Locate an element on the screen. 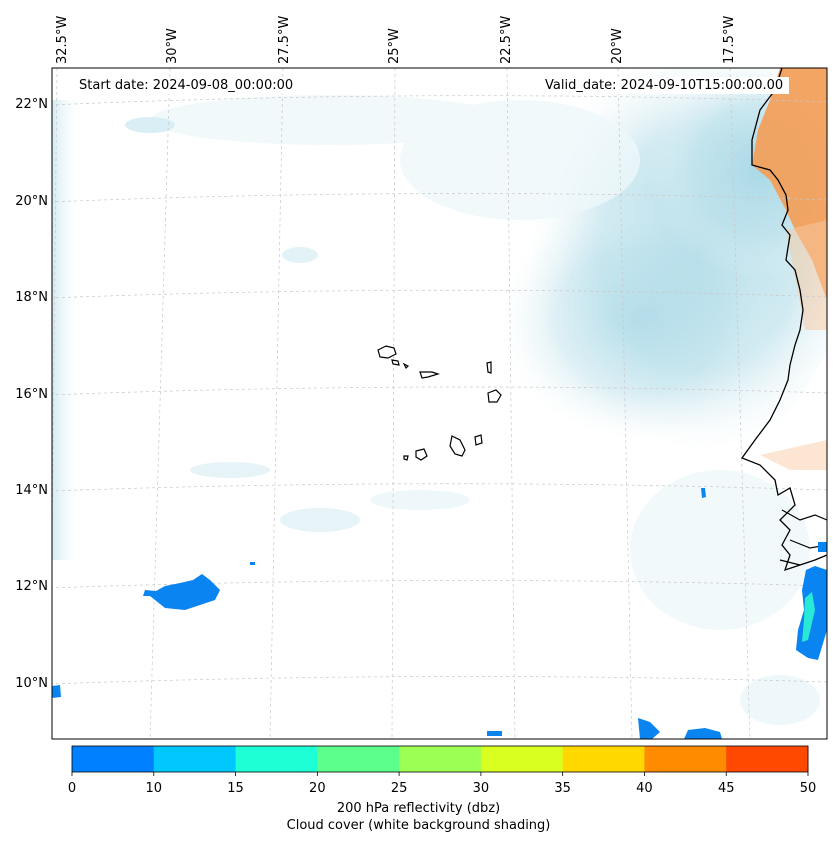  colorbar-frame is located at coordinates (440, 759).